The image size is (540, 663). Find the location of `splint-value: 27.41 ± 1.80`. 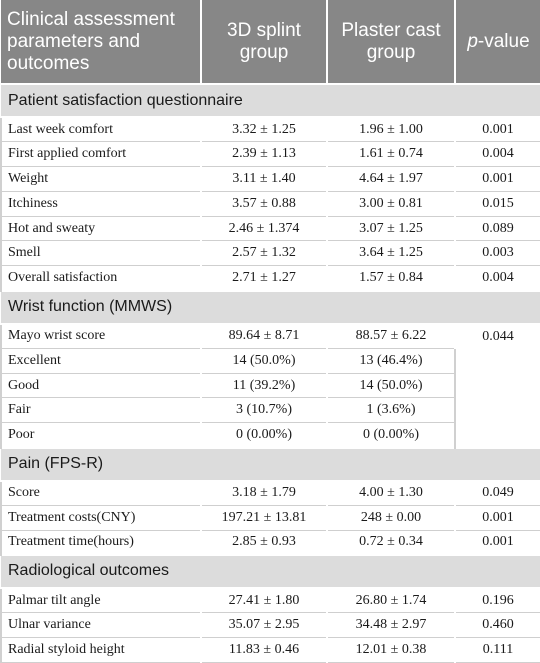

splint-value: 27.41 ± 1.80 is located at coordinates (264, 600).